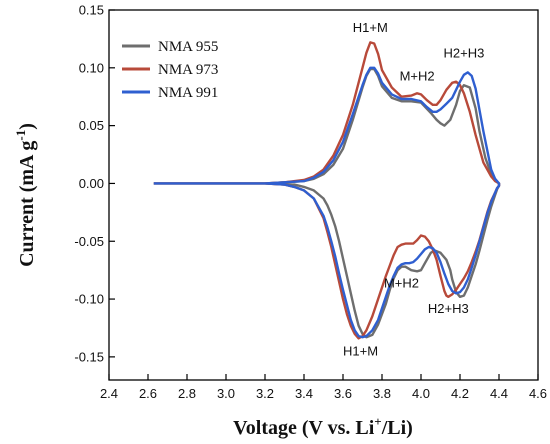 This screenshot has height=444, width=550. I want to click on y-tick-label: 0.05, so click(91, 125).